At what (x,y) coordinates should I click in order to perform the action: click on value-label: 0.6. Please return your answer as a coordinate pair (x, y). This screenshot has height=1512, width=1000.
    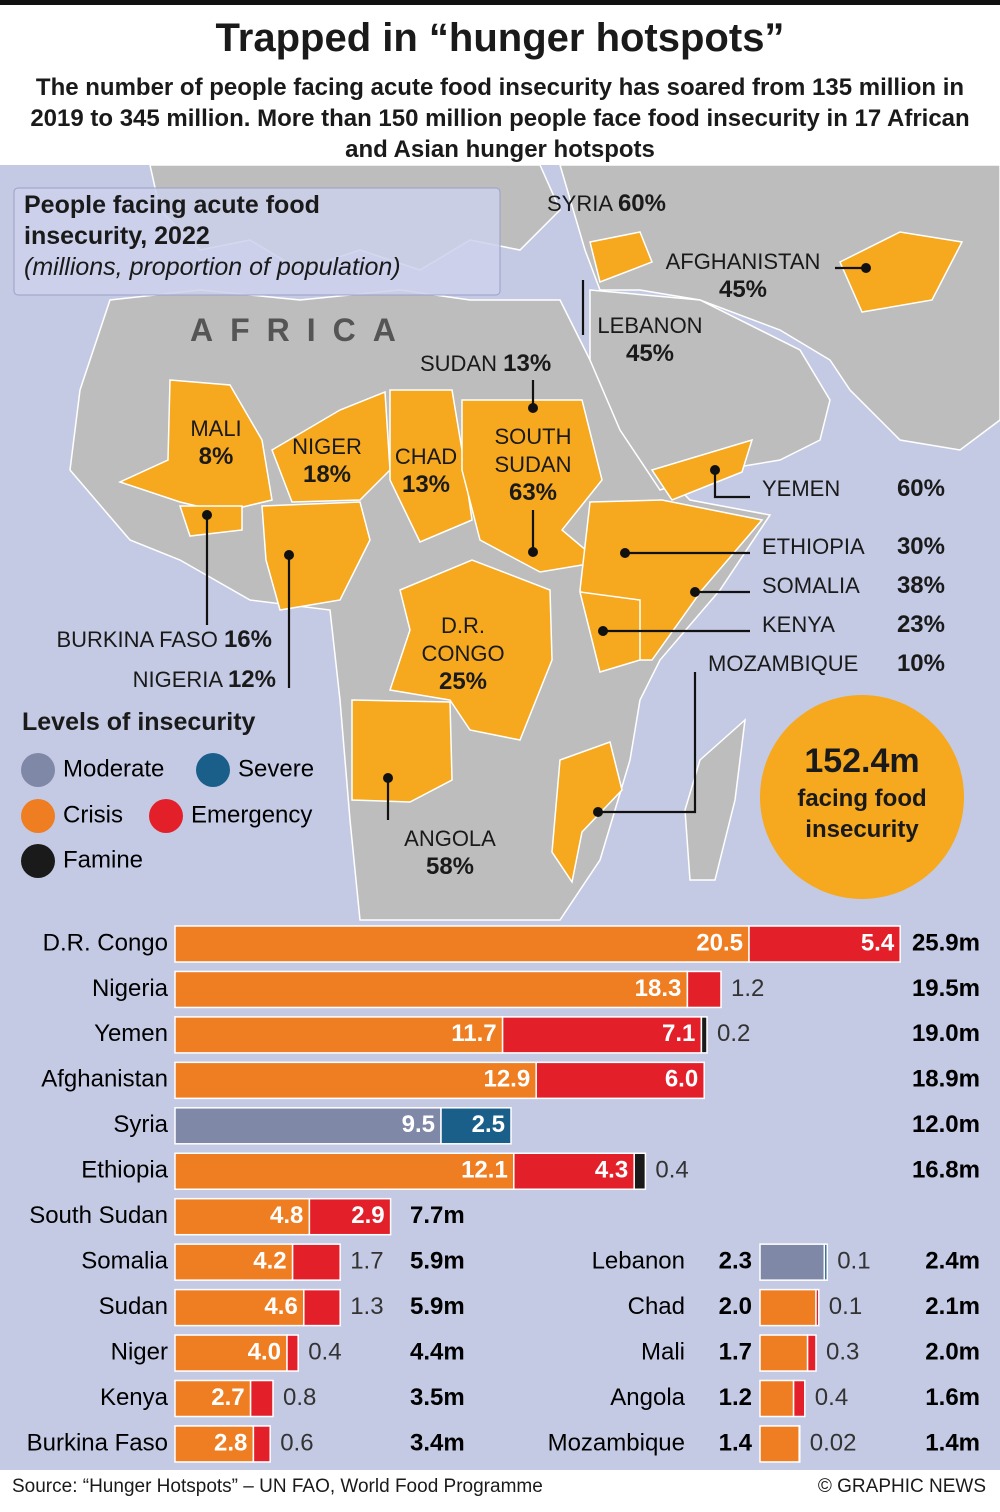
    Looking at the image, I should click on (296, 1442).